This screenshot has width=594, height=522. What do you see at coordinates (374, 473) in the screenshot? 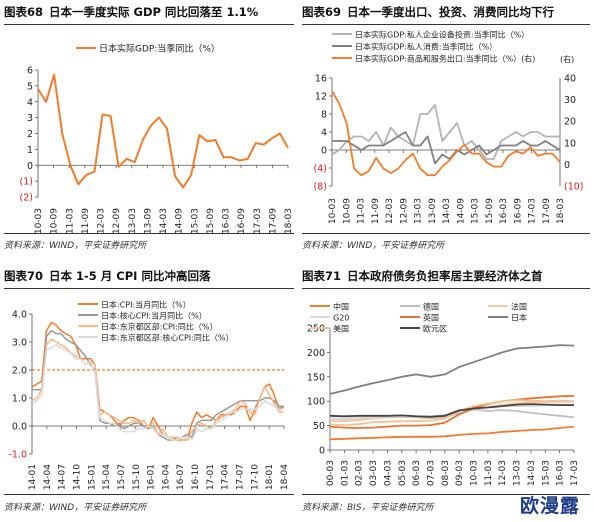
I see `x-tick-label: 03-03` at bounding box center [374, 473].